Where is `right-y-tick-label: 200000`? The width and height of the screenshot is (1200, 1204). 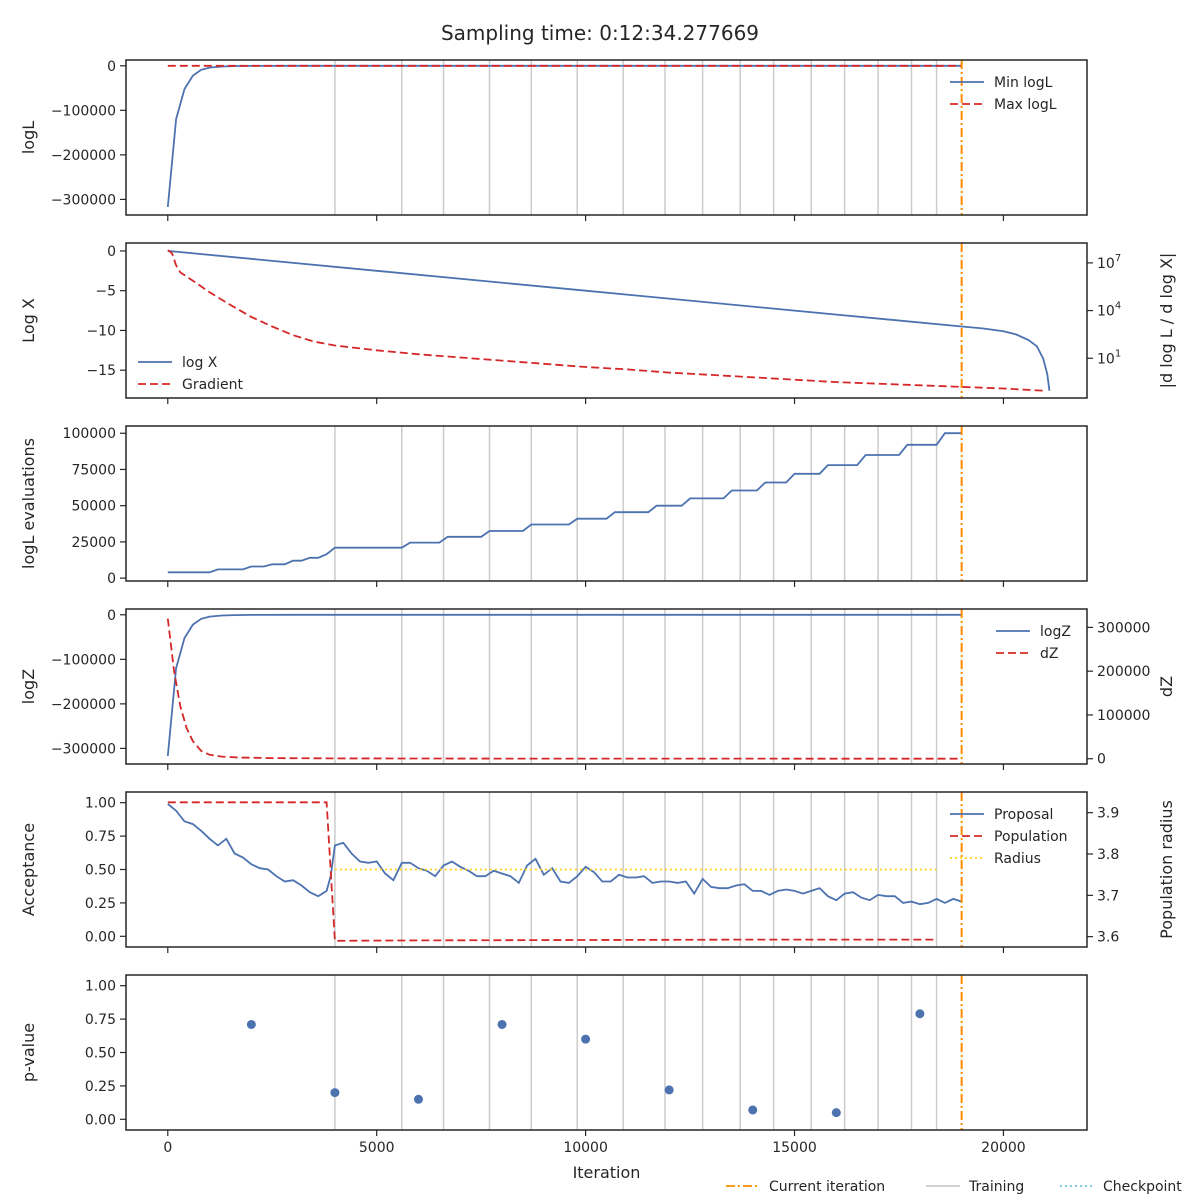 right-y-tick-label: 200000 is located at coordinates (1123, 672).